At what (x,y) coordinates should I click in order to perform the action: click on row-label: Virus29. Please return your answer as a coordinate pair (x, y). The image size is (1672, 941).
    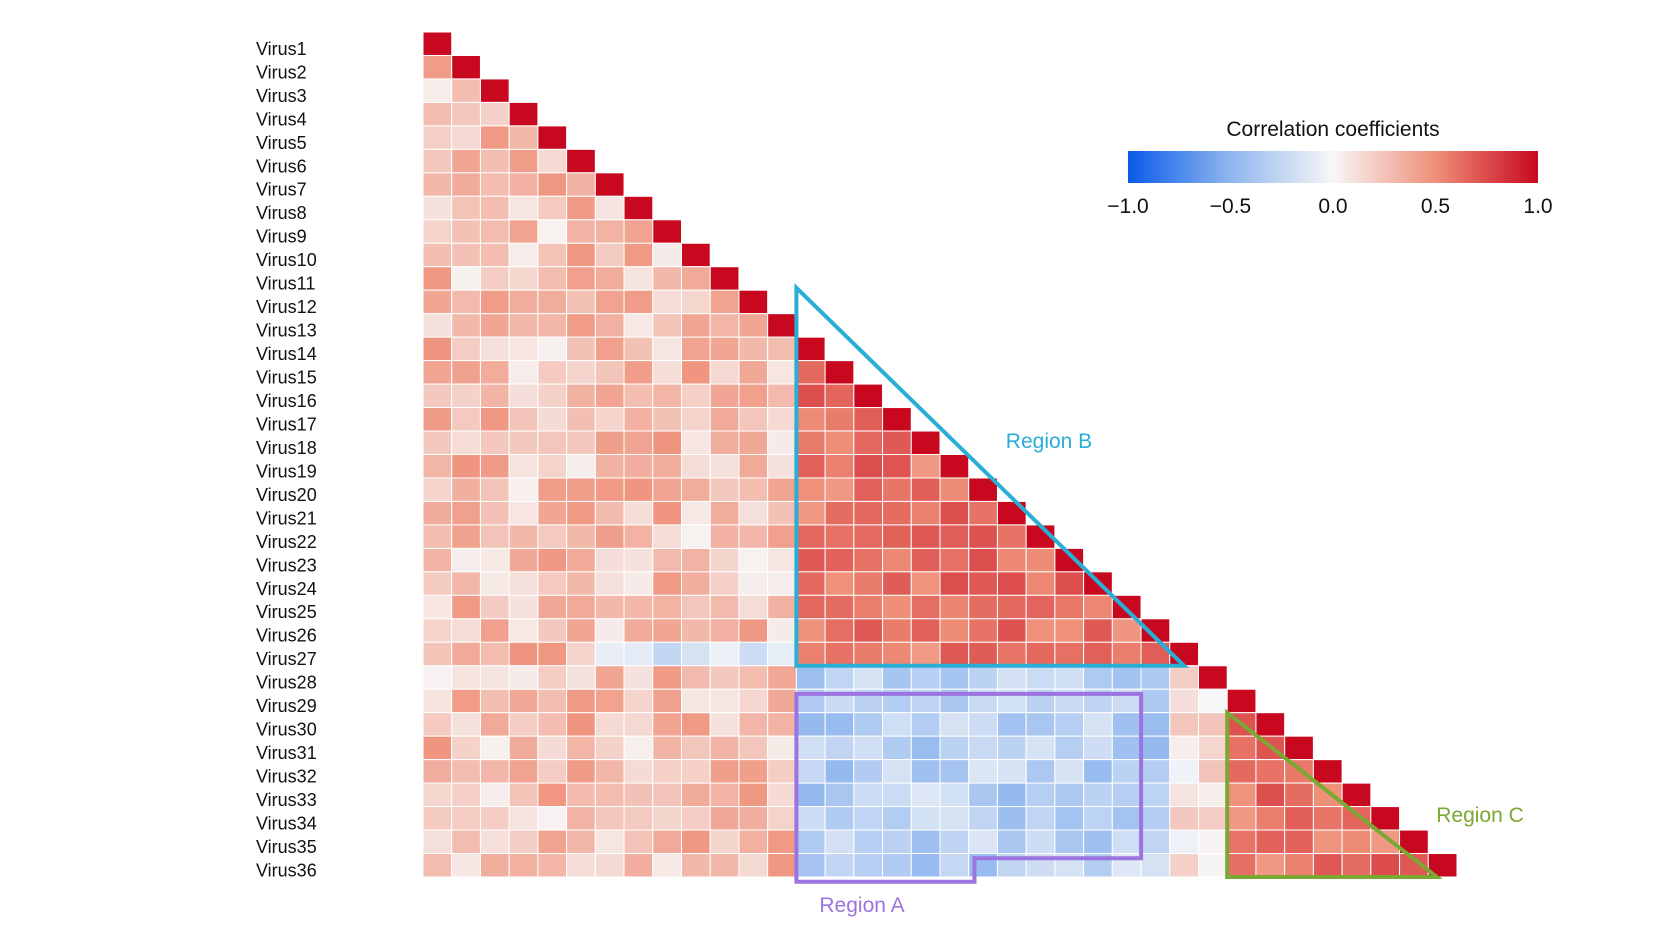
    Looking at the image, I should click on (286, 706).